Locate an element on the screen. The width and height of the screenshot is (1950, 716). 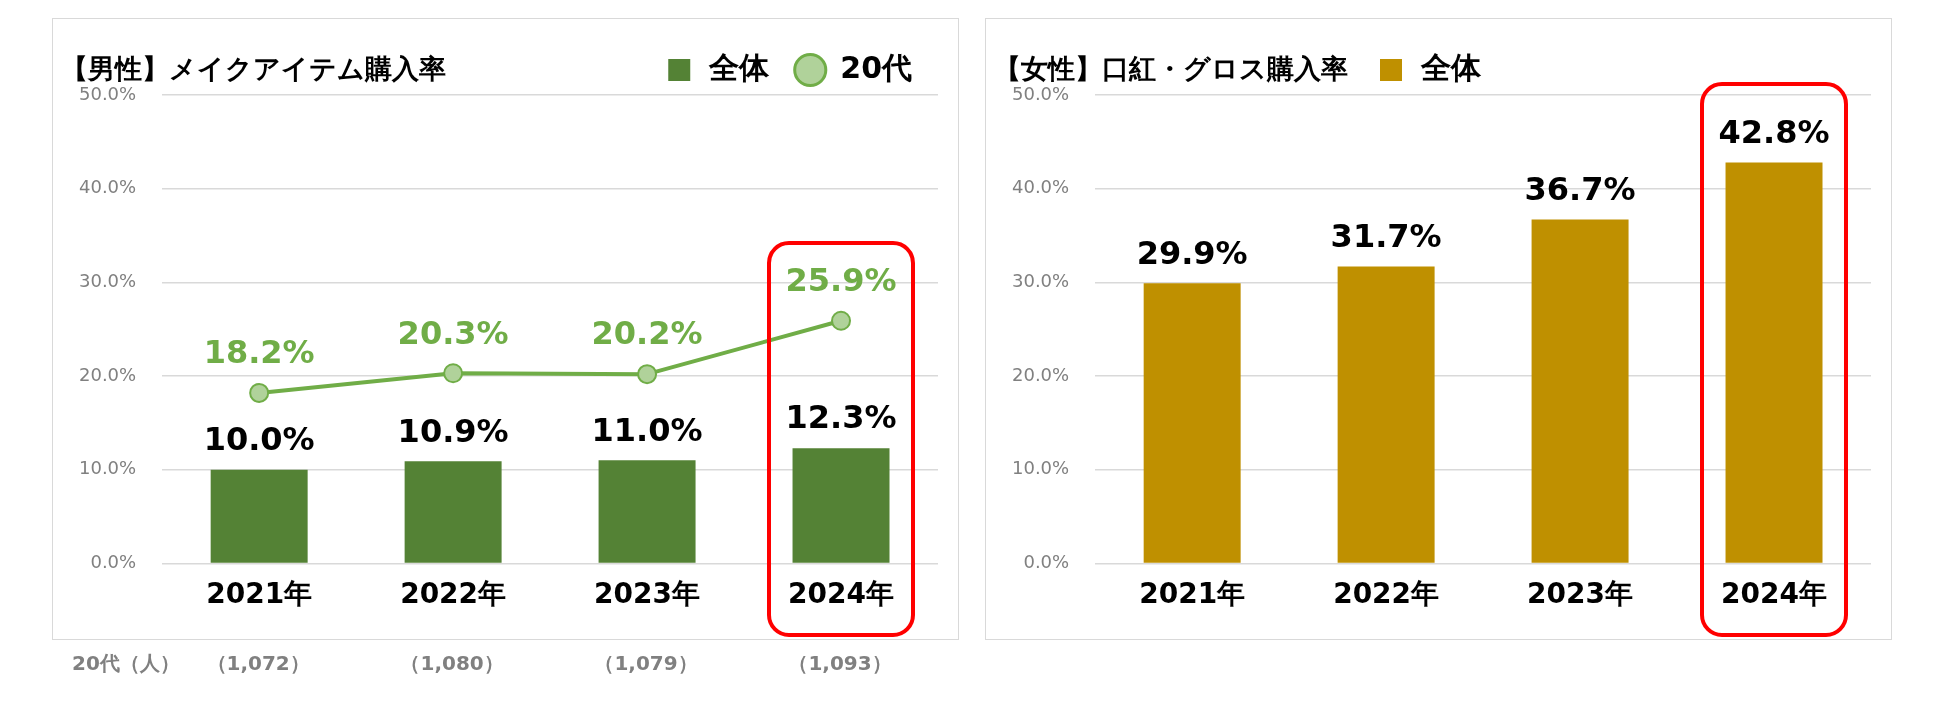
text: （1,093） is located at coordinates (840, 663).